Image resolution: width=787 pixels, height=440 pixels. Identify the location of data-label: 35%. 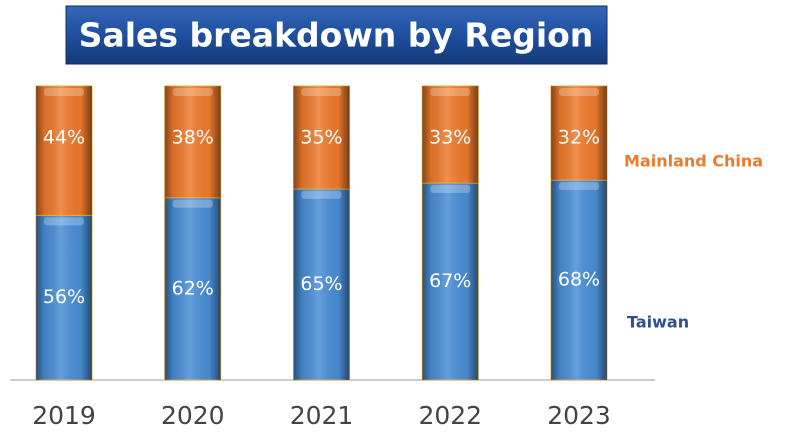
(321, 138).